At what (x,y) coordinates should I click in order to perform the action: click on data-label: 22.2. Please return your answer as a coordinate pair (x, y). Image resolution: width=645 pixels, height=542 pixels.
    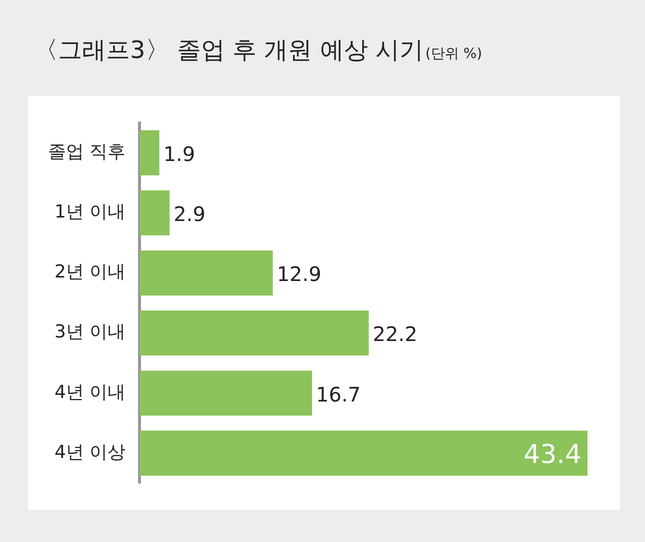
    Looking at the image, I should click on (395, 334).